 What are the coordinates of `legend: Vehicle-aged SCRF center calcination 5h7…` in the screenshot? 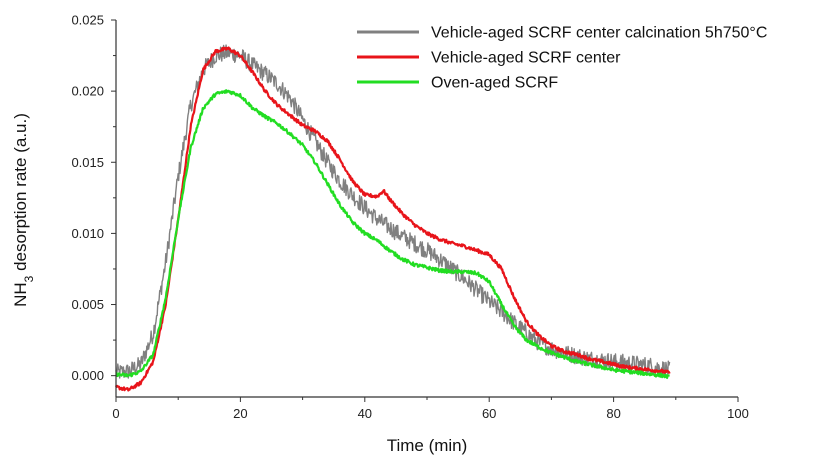 It's located at (562, 58).